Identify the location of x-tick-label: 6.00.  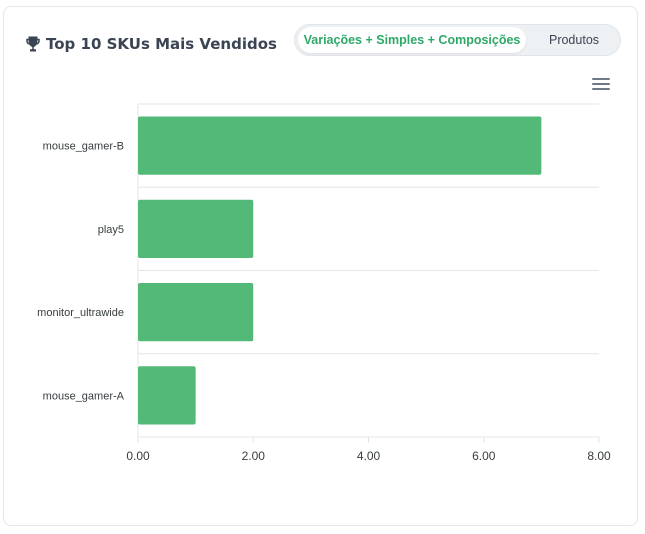
(484, 456).